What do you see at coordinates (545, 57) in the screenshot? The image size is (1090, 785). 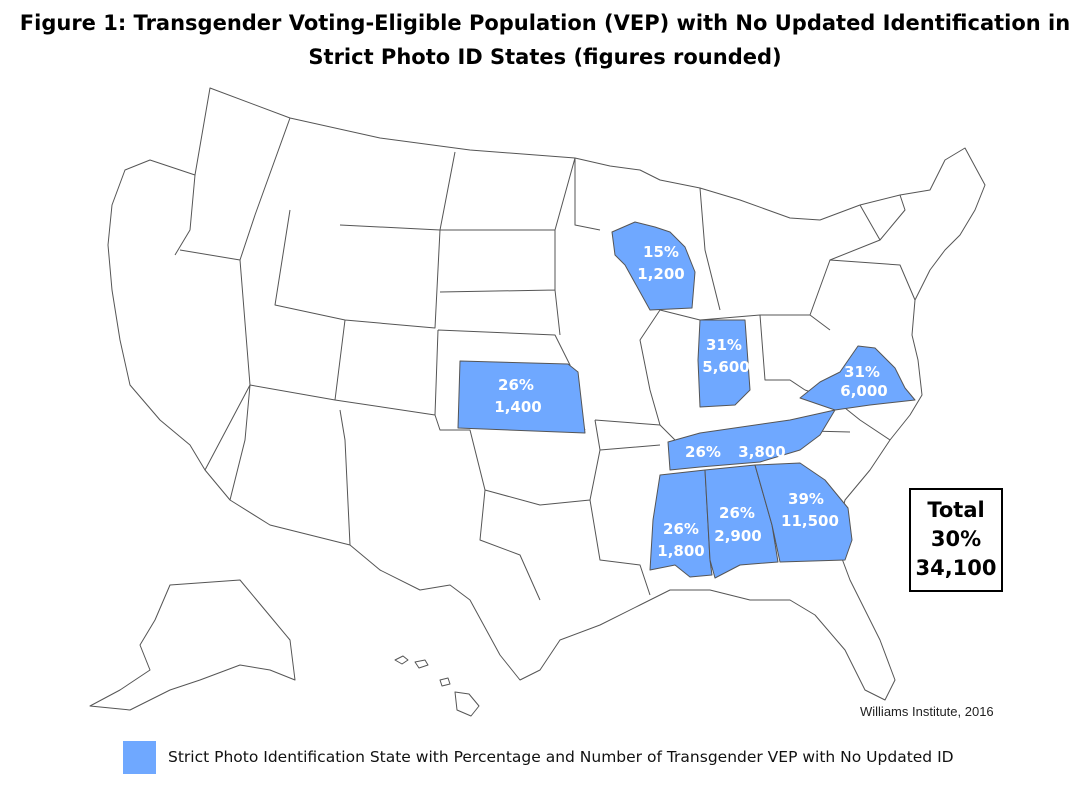 I see `figure-title-line-2: Strict Photo ID States (figures rounded)` at bounding box center [545, 57].